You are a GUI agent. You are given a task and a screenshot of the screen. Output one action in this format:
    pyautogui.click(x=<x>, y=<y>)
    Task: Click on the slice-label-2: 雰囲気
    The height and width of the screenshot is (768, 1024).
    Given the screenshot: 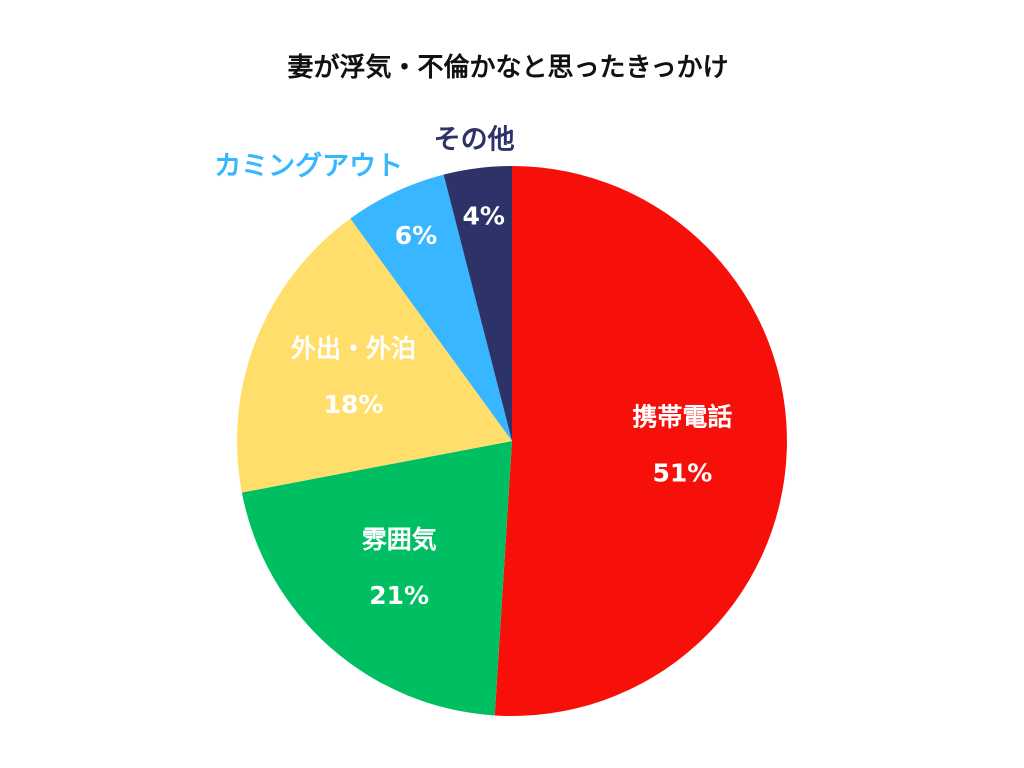 What is the action you would take?
    pyautogui.click(x=399, y=539)
    